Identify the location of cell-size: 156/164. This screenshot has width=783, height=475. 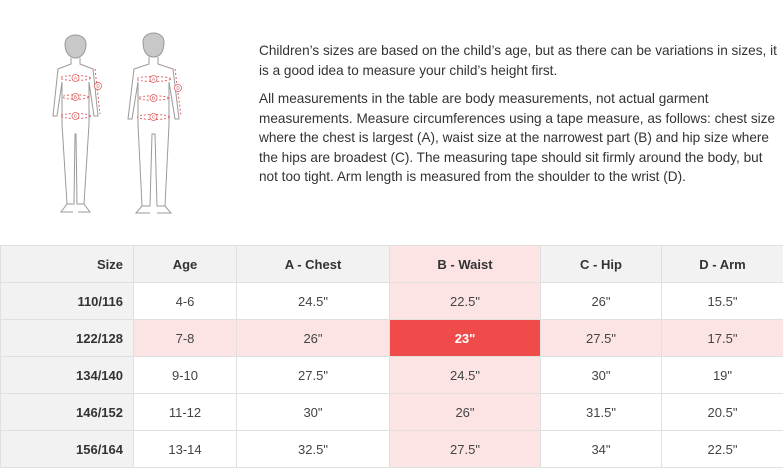
(67, 449).